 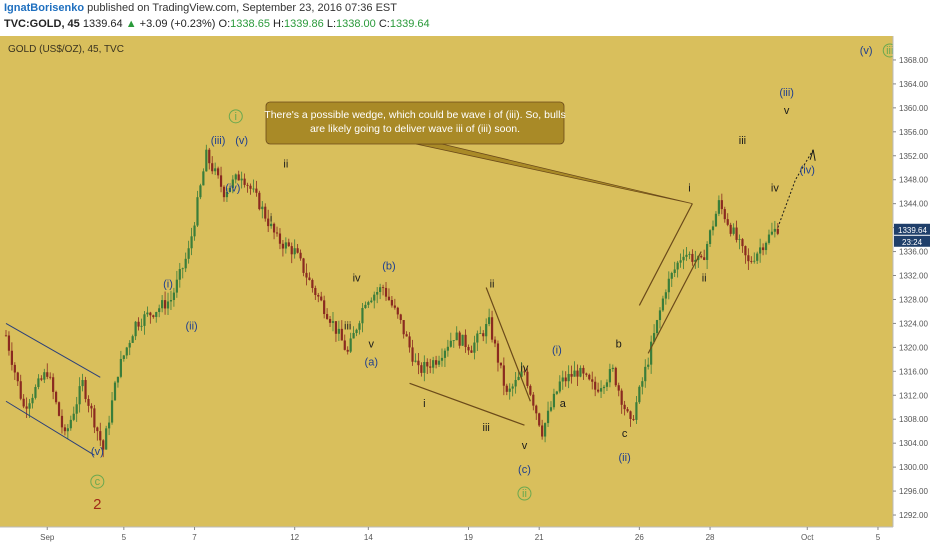 I want to click on price-tick-label: 1348.00, so click(x=913, y=180).